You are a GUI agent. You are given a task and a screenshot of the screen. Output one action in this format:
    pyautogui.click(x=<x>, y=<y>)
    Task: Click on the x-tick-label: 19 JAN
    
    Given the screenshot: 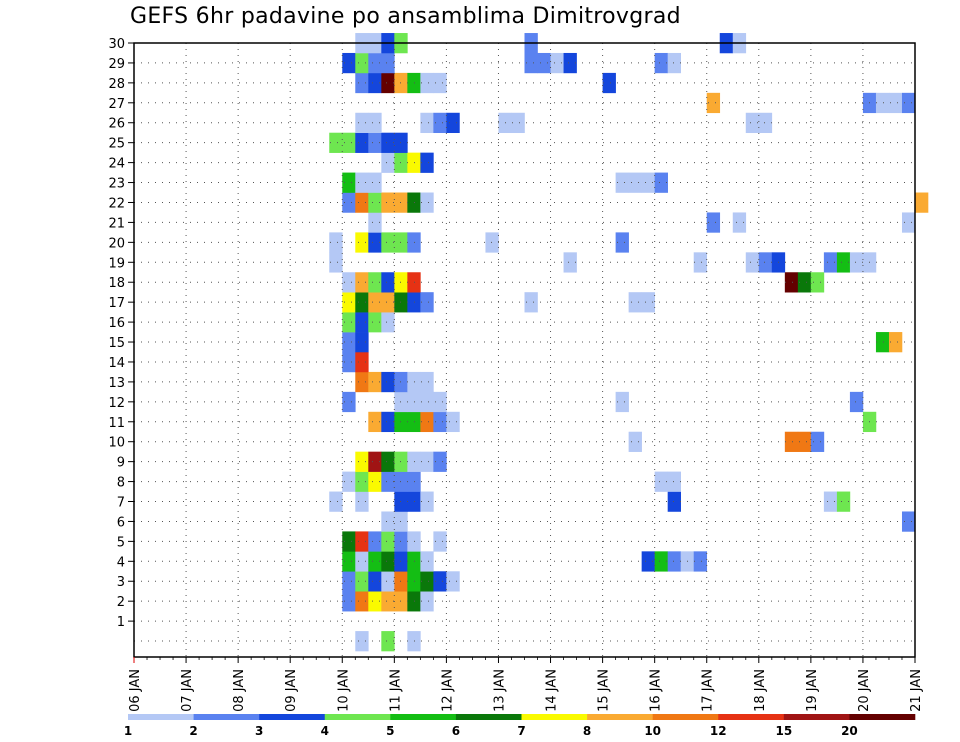 What is the action you would take?
    pyautogui.click(x=812, y=690)
    